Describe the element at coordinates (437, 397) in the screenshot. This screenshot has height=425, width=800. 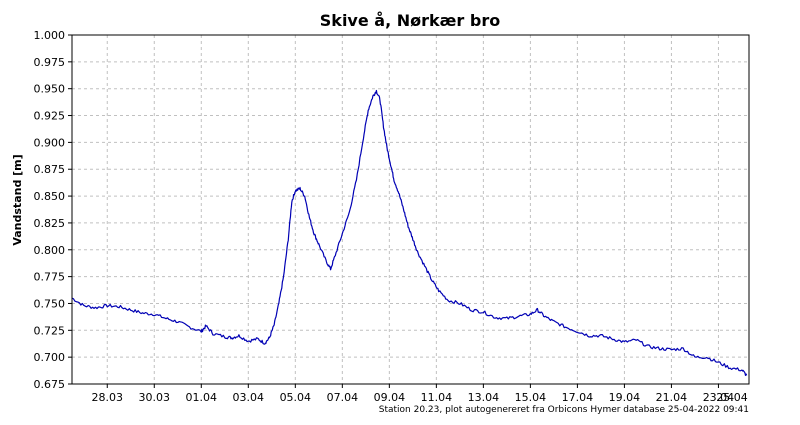
I see `x-tick-label: 11.04` at that location.